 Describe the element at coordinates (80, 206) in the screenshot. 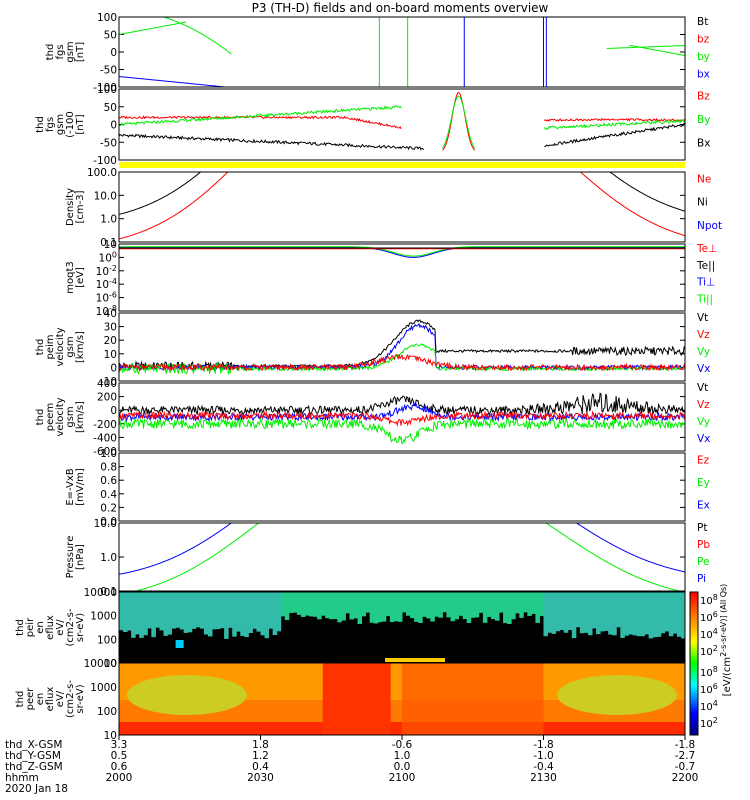

I see `y-axis-label: [cm-3]` at that location.